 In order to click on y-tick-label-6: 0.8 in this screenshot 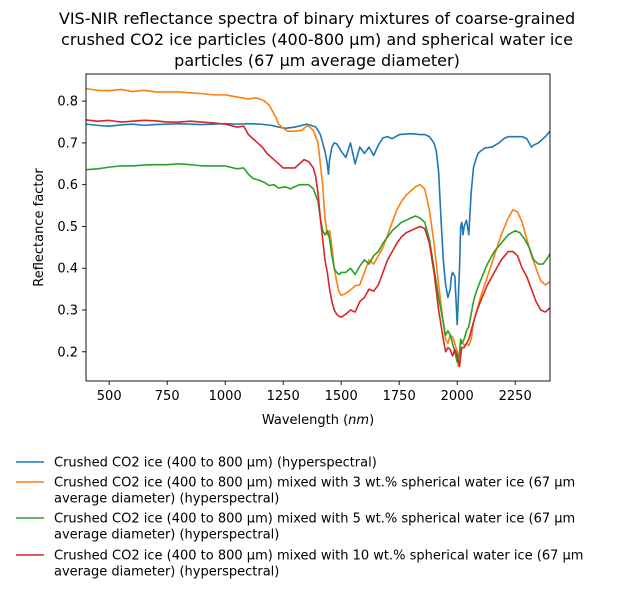, I will do `click(67, 102)`.